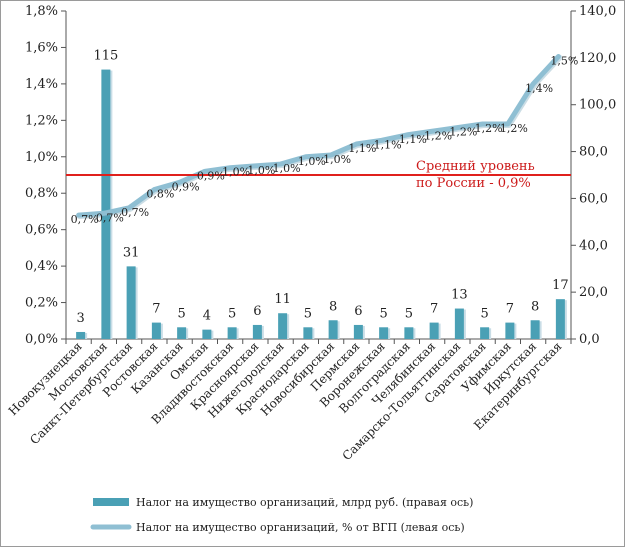 Image resolution: width=625 pixels, height=551 pixels. Describe the element at coordinates (41, 120) in the screenshot. I see `left-tick-label: 1,2%` at that location.